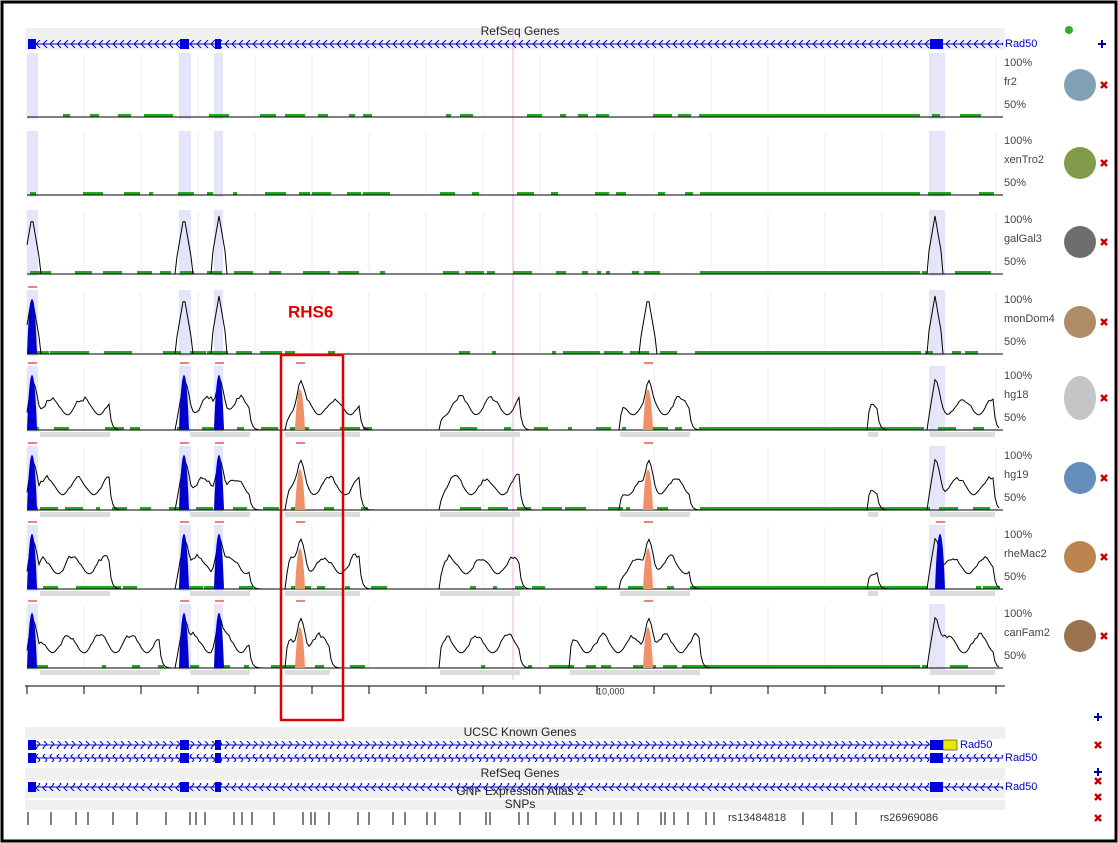 The image size is (1118, 843). I want to click on refresh-icon, so click(1069, 30).